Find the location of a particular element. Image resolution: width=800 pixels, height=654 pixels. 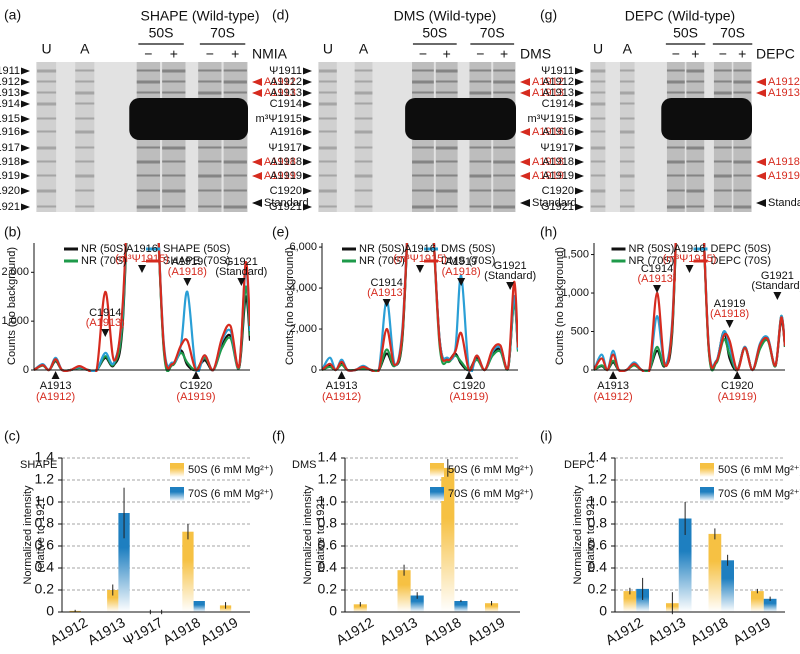

y-tick-label: 0.2 is located at coordinates (328, 589).